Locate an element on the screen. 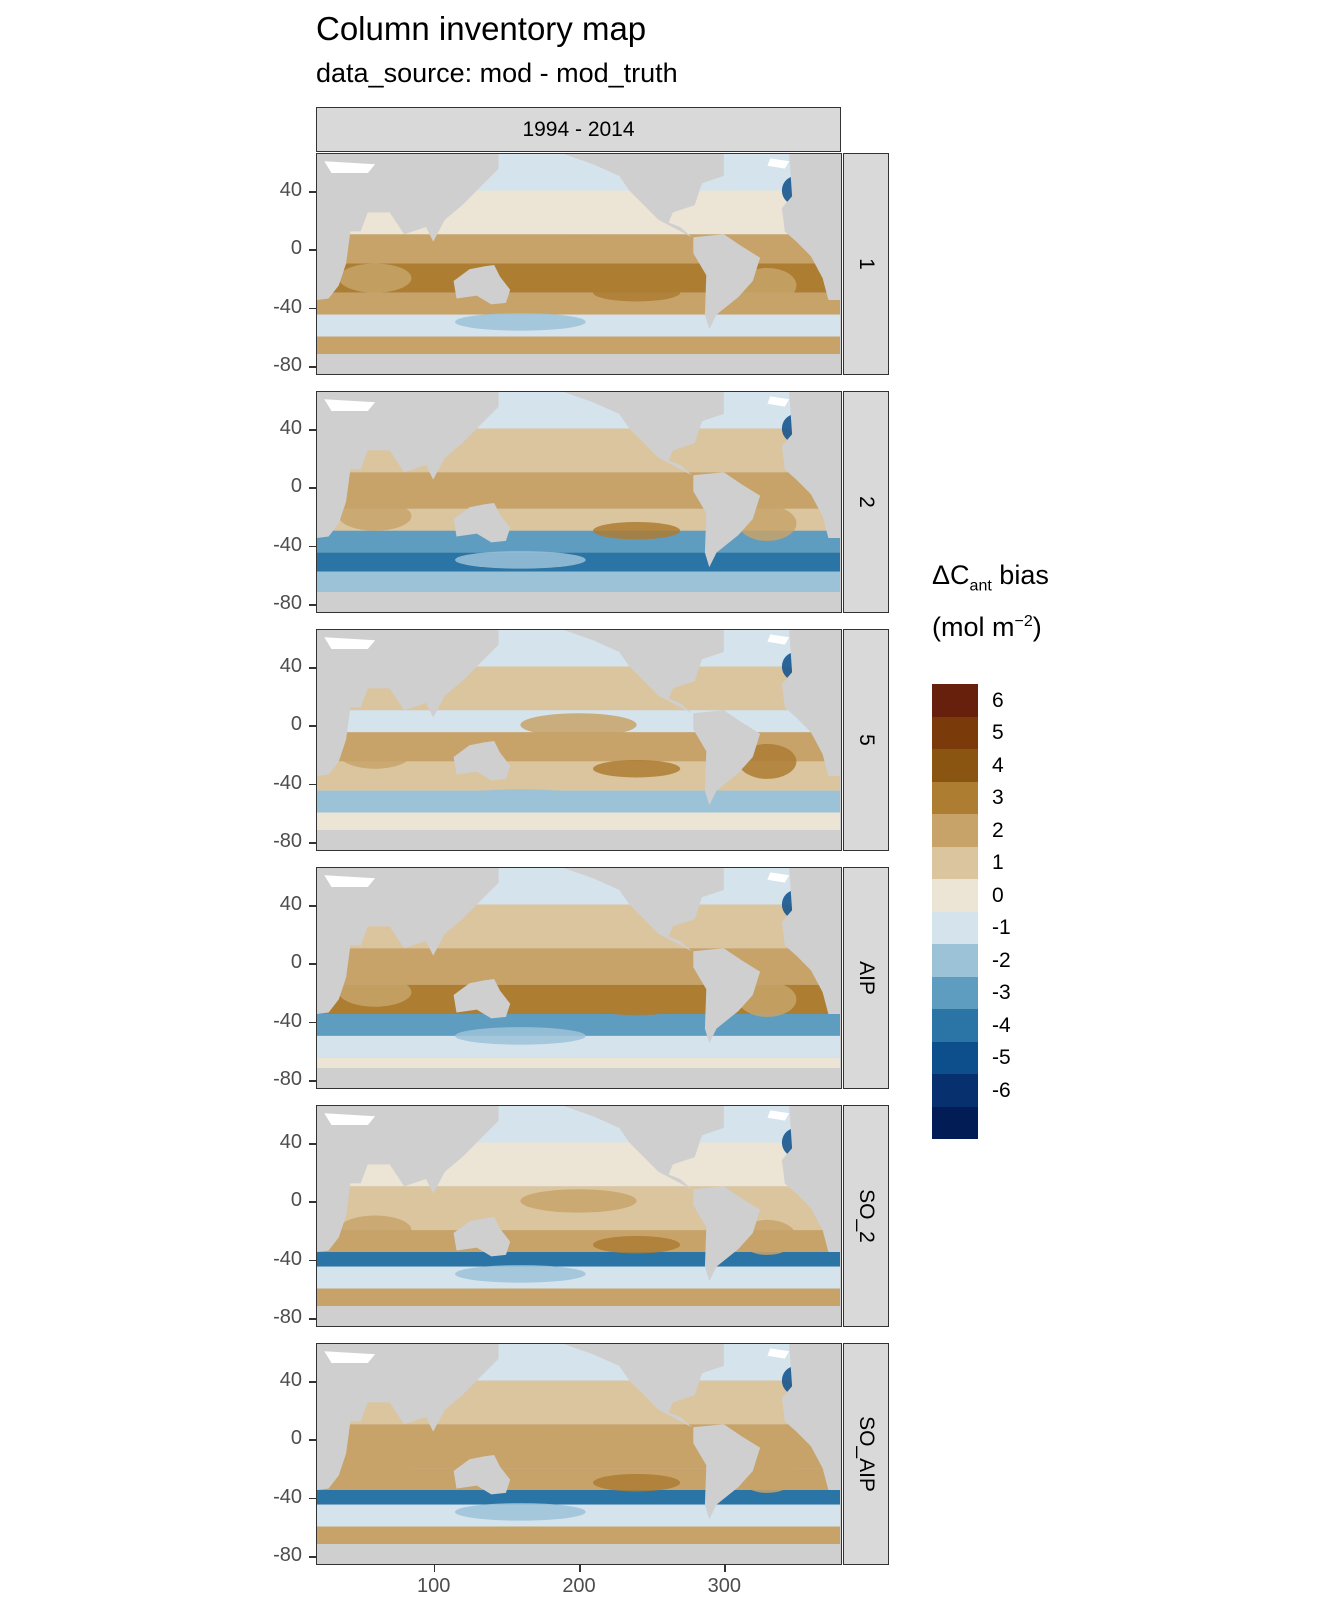 The height and width of the screenshot is (1612, 1344). facet-row-label: SO_2 is located at coordinates (866, 1216).